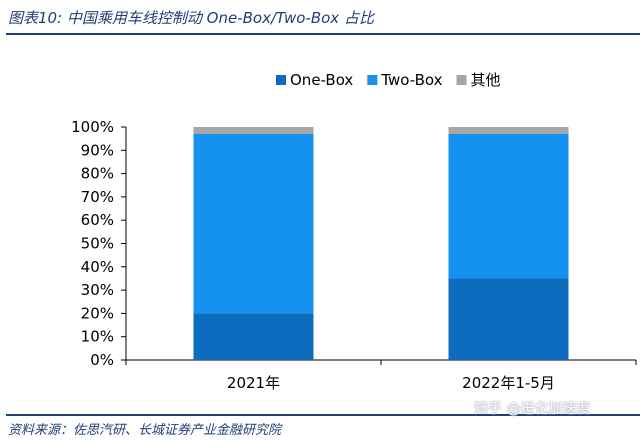  What do you see at coordinates (411, 80) in the screenshot?
I see `legend-label: Two-Box` at bounding box center [411, 80].